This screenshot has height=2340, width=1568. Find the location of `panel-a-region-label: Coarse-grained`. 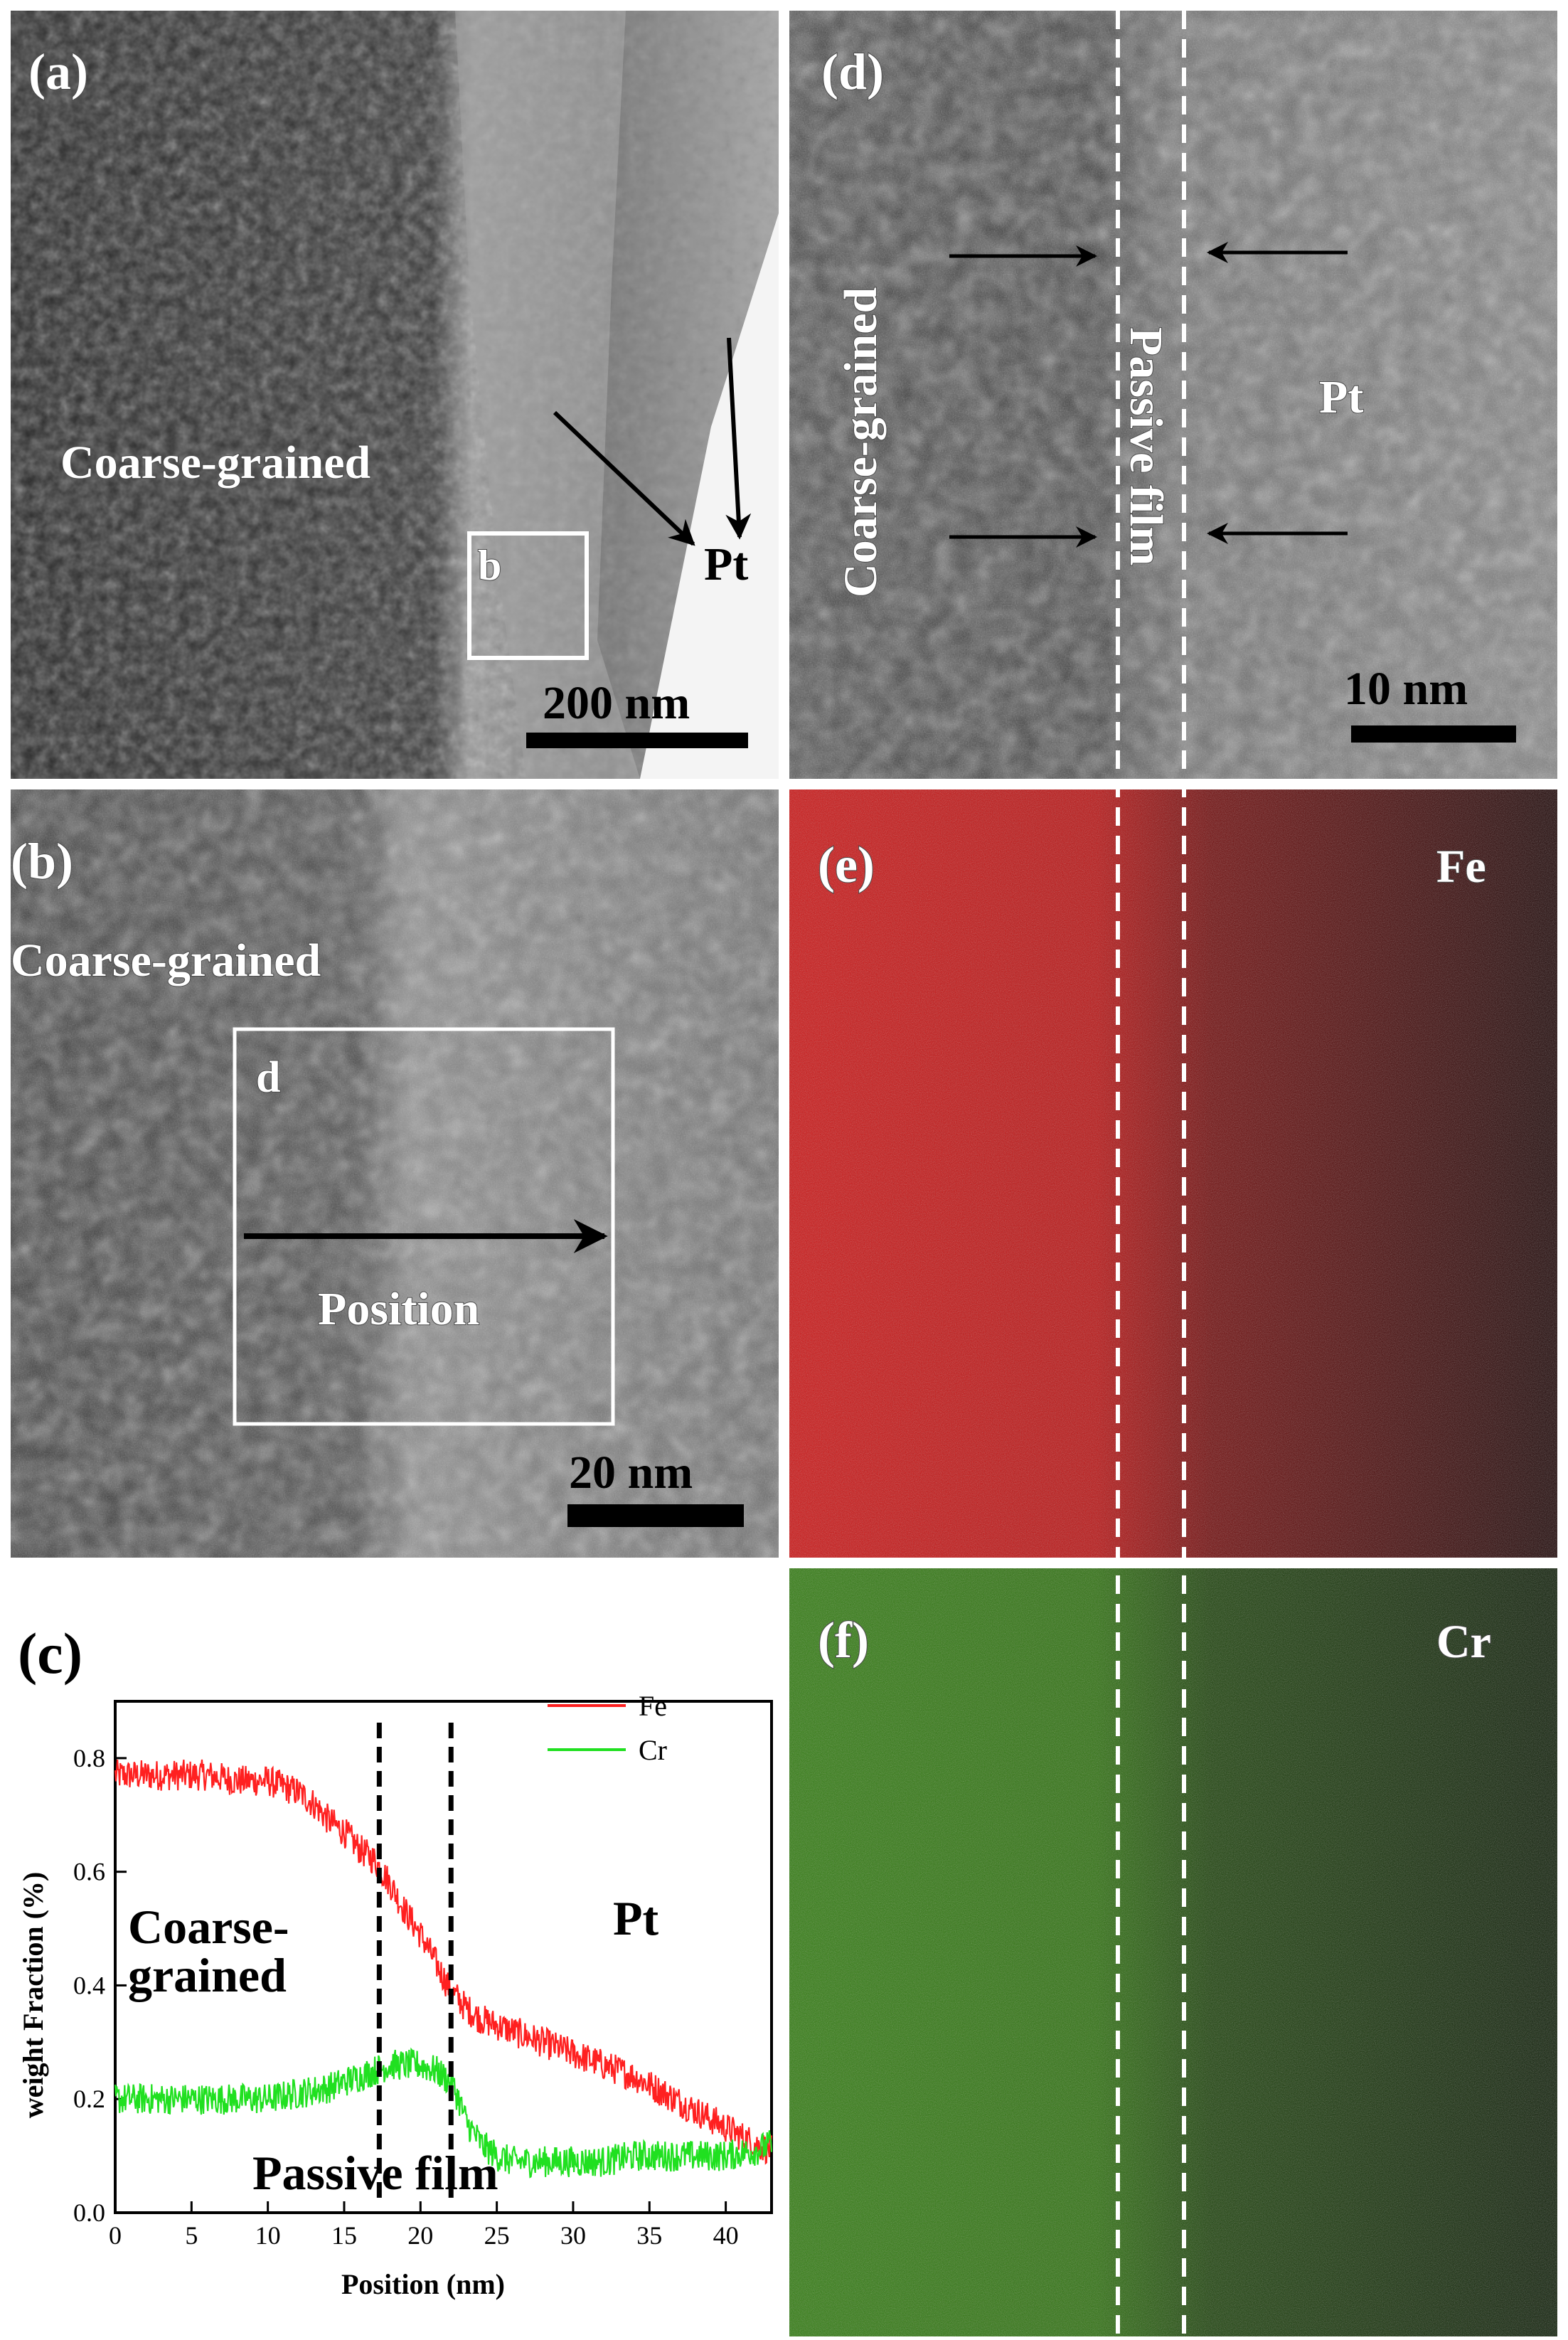

panel-a-region-label: Coarse-grained is located at coordinates (215, 463).